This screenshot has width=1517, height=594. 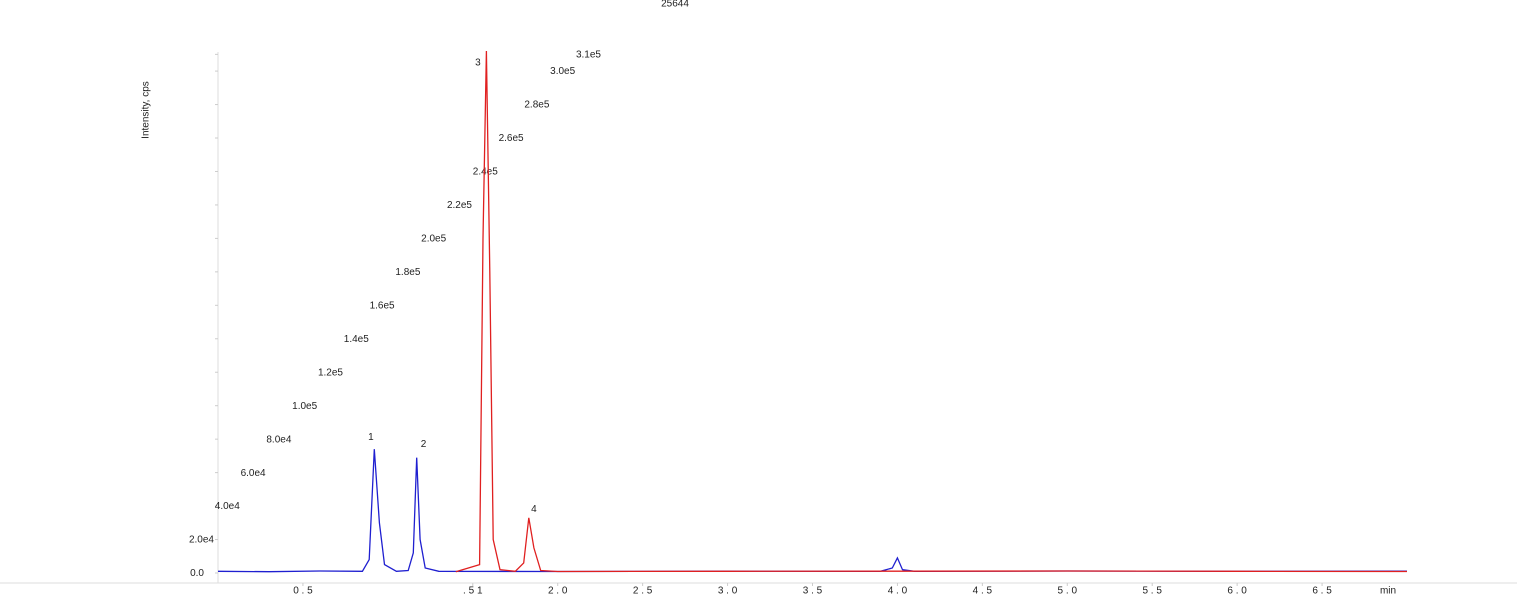 I want to click on y-axis-label: Intensity, cps, so click(x=146, y=110).